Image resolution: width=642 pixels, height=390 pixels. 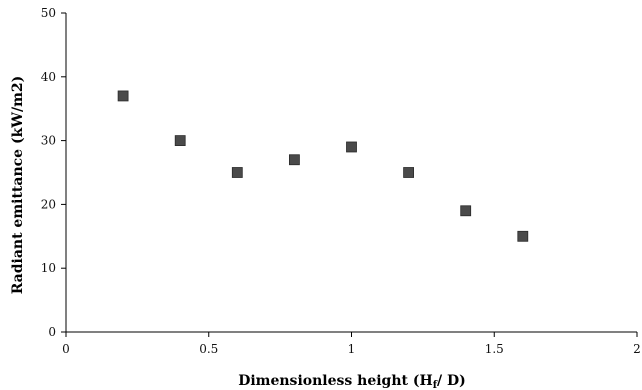 What do you see at coordinates (451, 381) in the screenshot?
I see `x-axis-title-end: / D)` at bounding box center [451, 381].